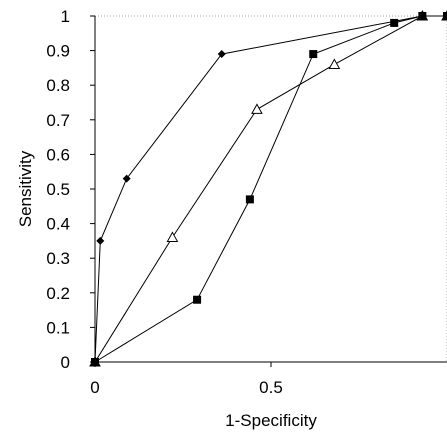 The height and width of the screenshot is (437, 447). What do you see at coordinates (58, 327) in the screenshot?
I see `y-tick-label: 0.1` at bounding box center [58, 327].